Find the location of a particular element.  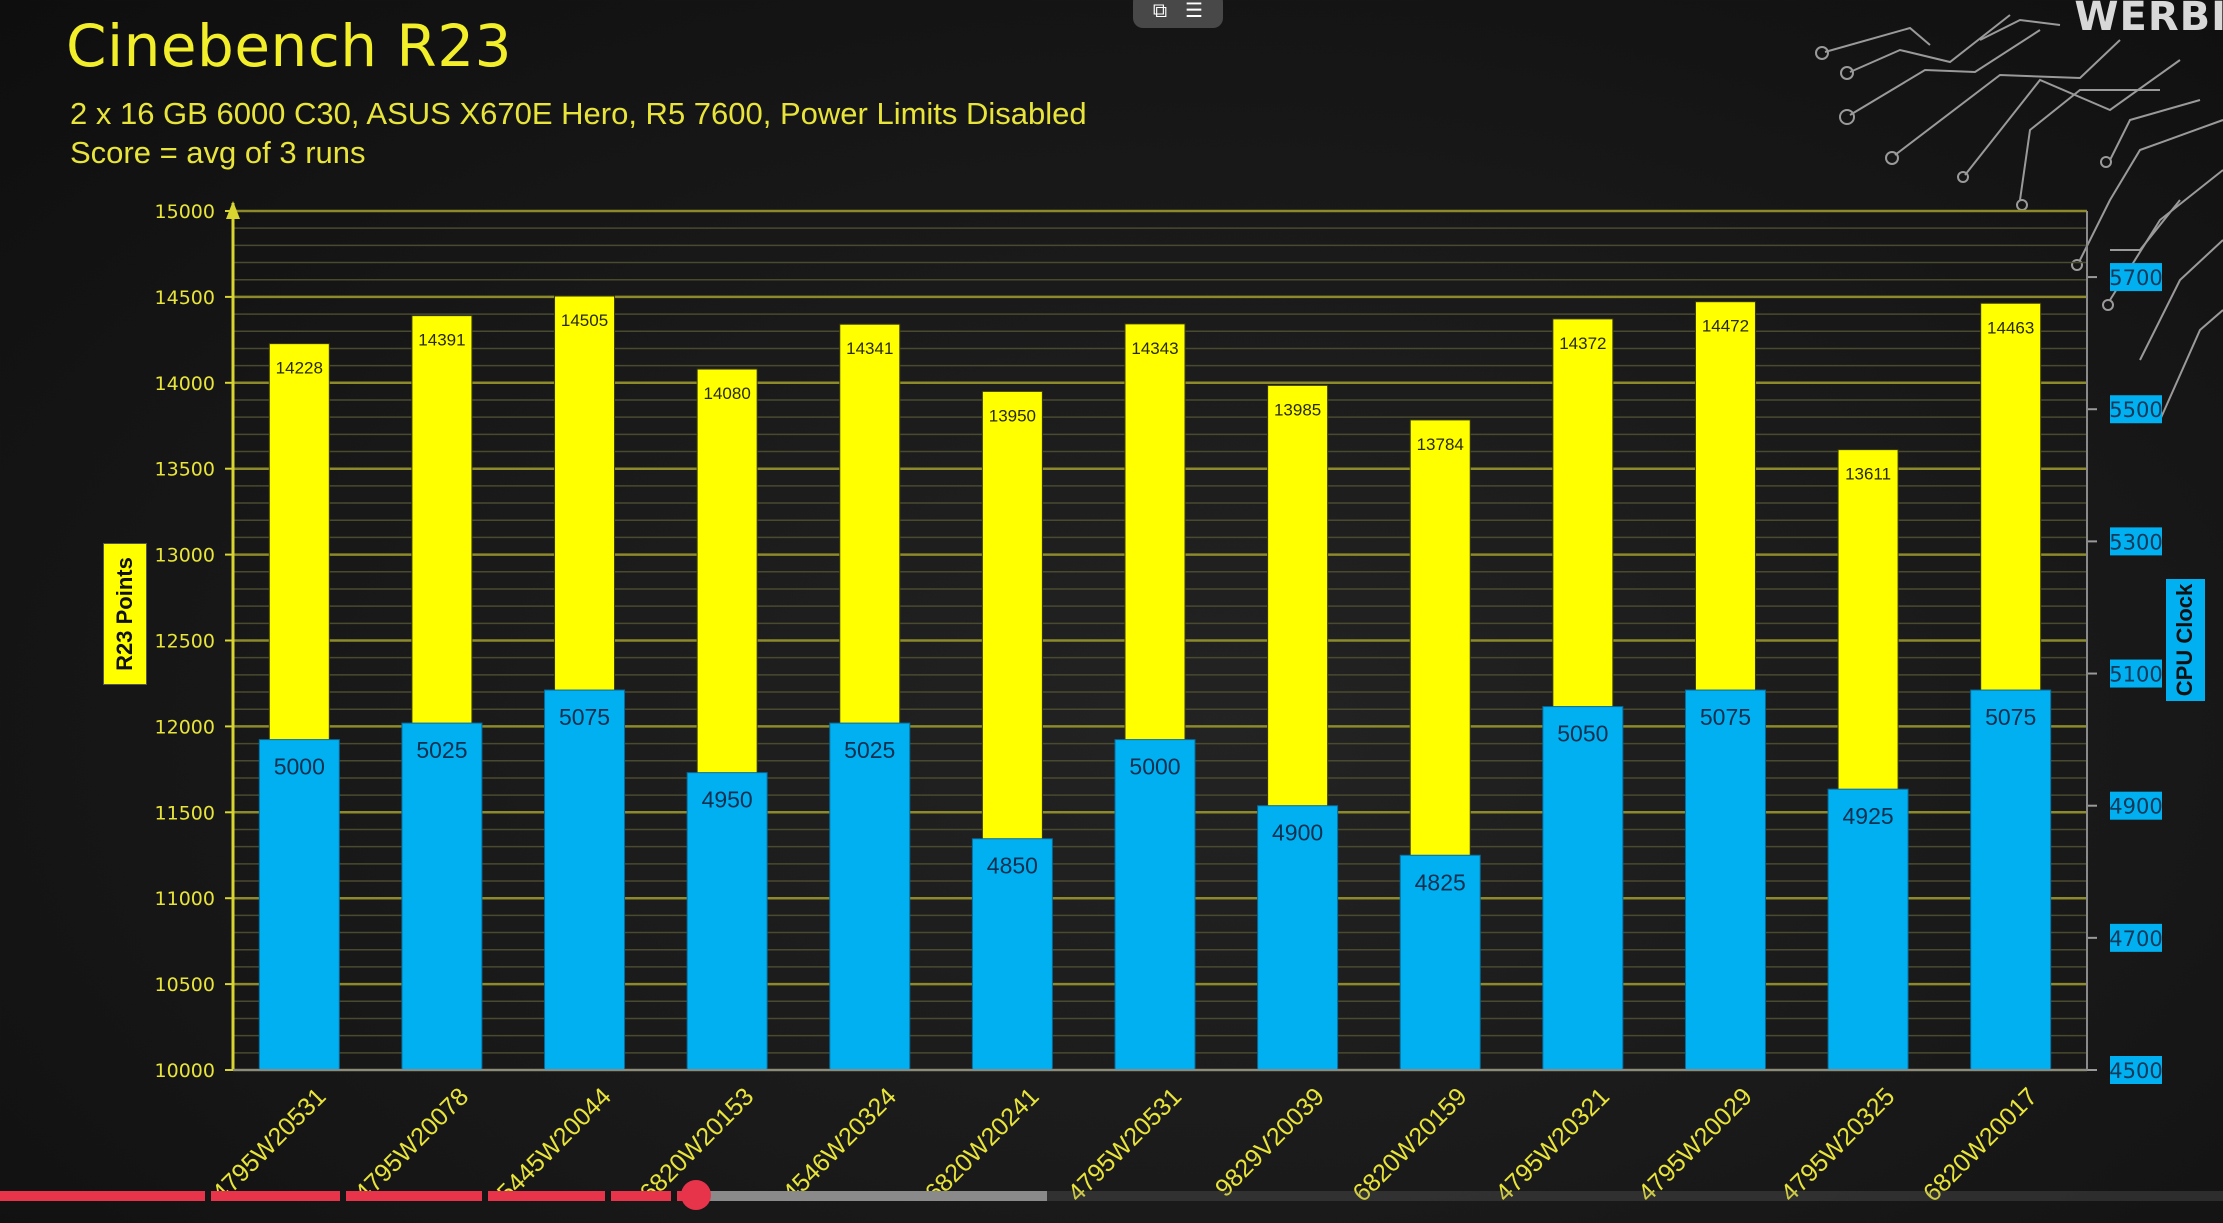

x-tick-label: 6820W20017 is located at coordinates (1980, 1144).